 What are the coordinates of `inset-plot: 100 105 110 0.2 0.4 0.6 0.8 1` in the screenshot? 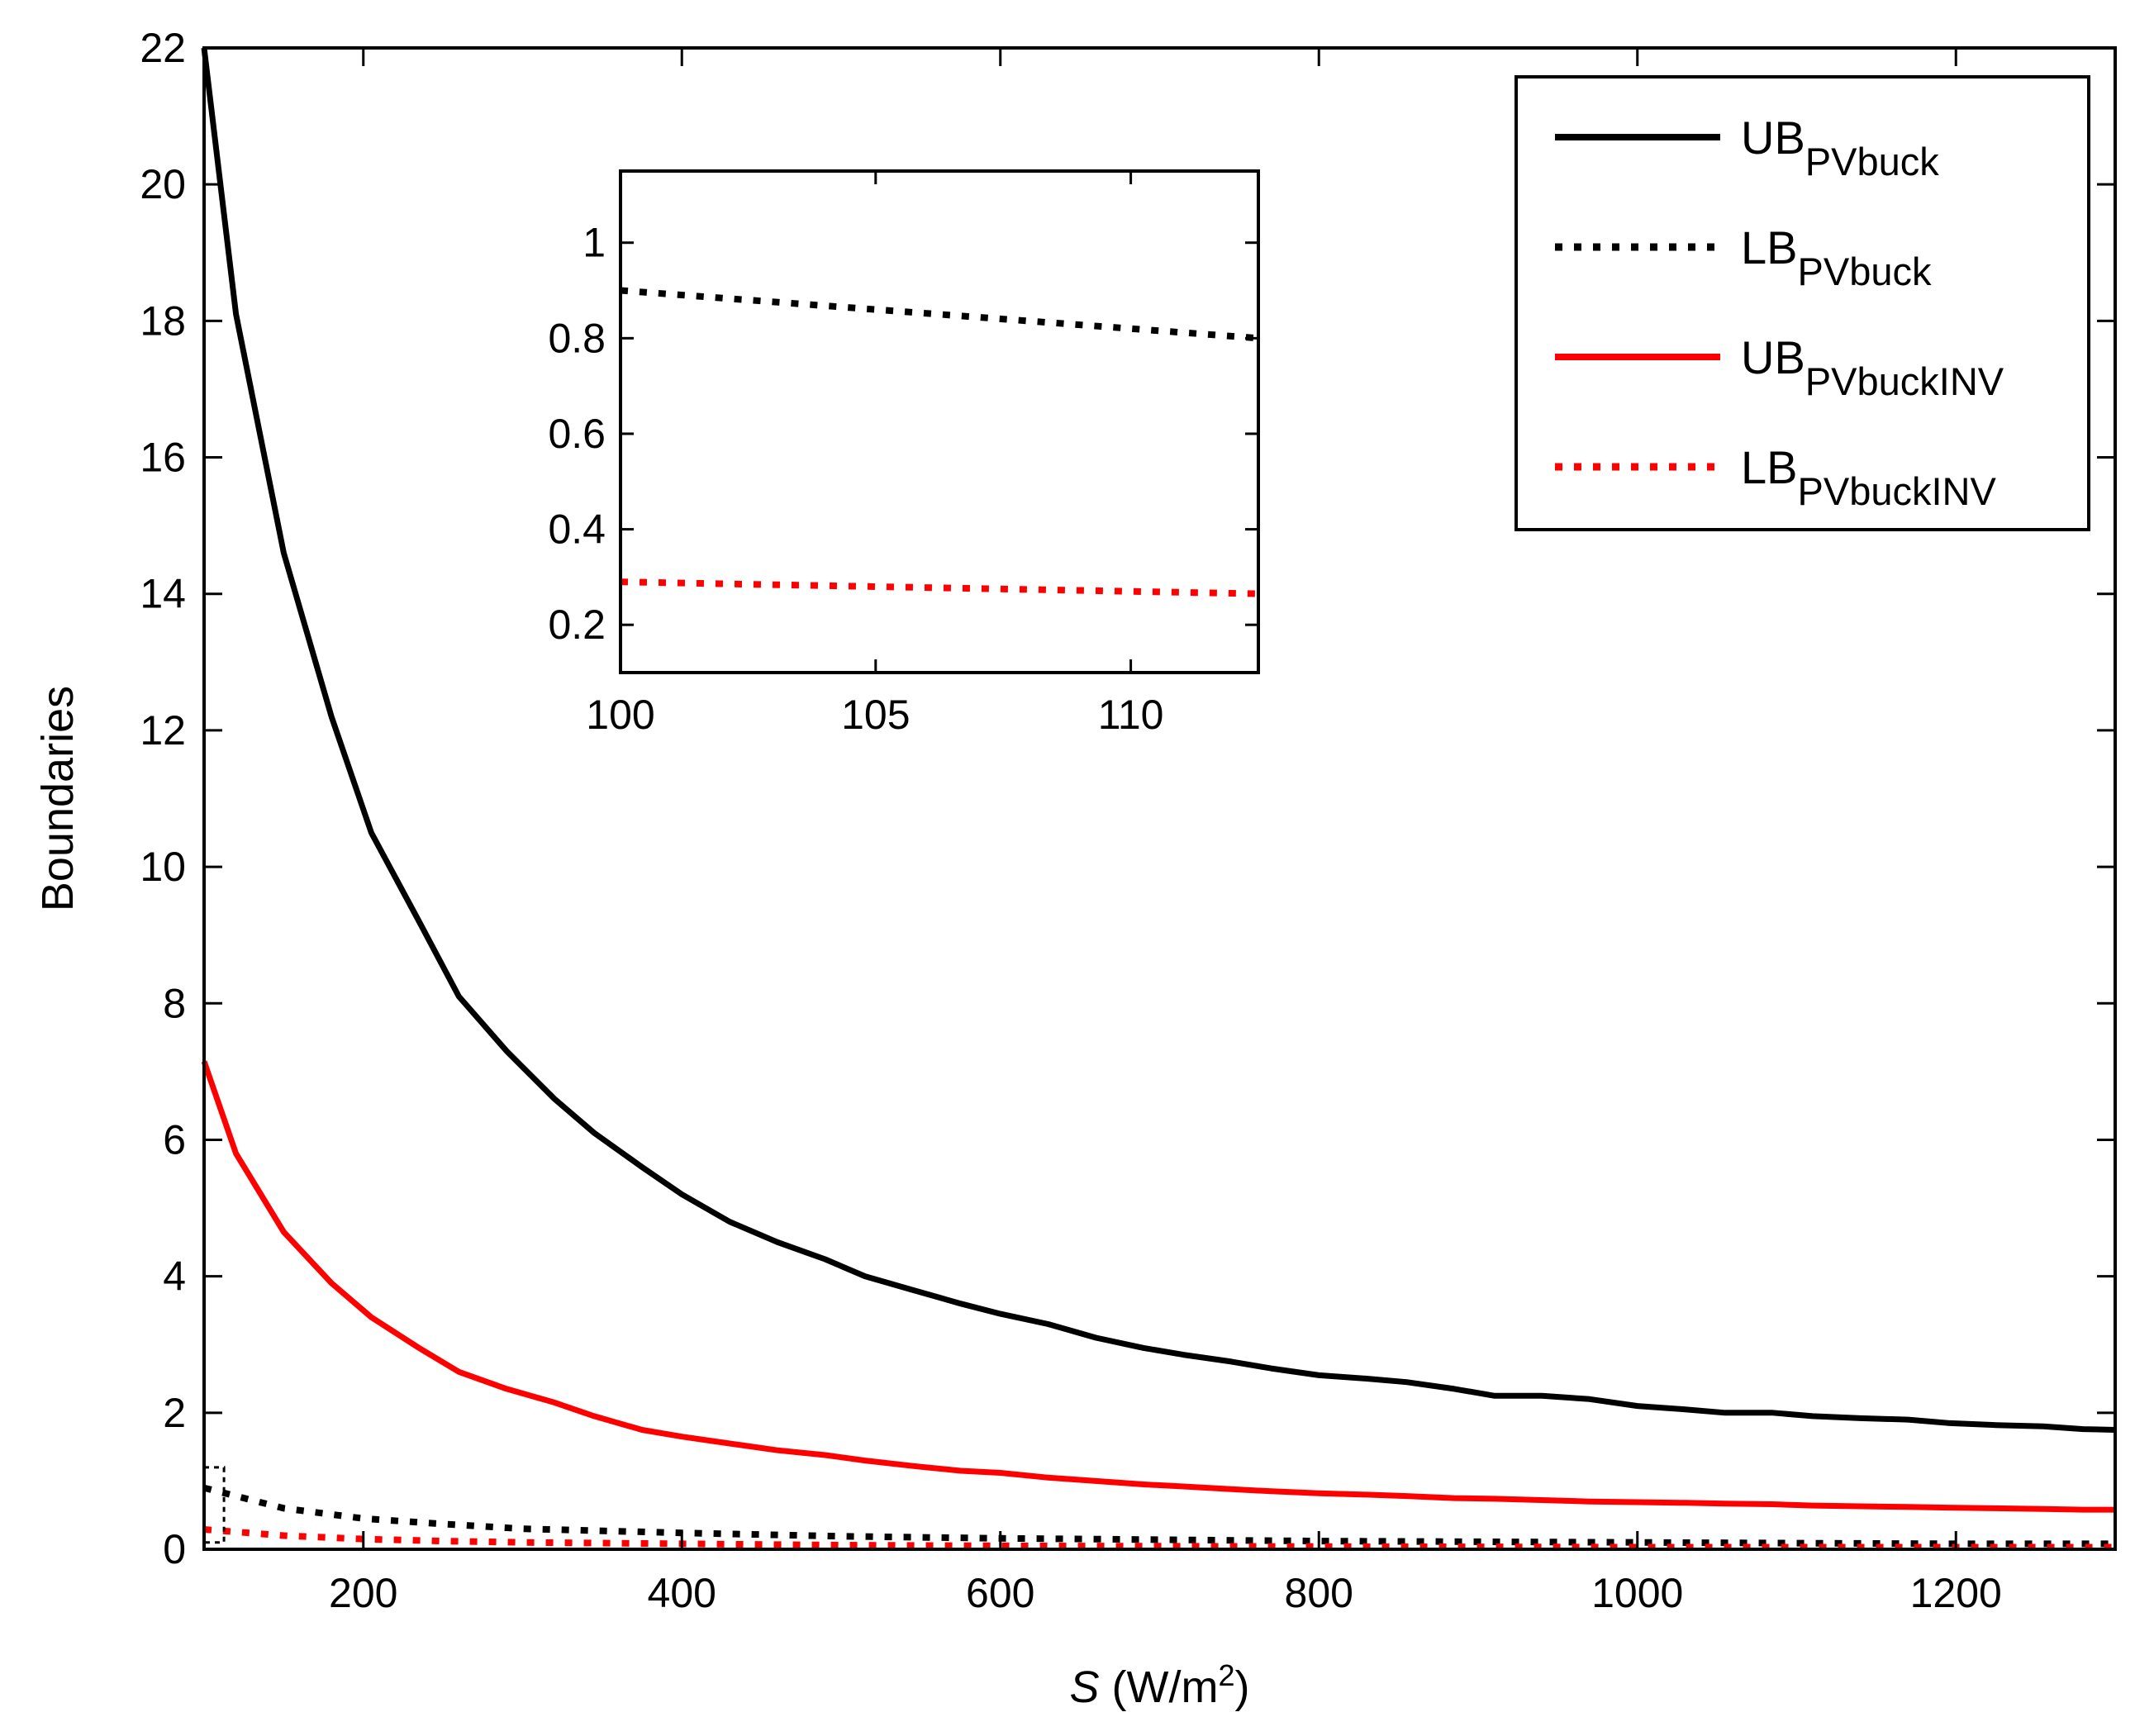 It's located at (904, 454).